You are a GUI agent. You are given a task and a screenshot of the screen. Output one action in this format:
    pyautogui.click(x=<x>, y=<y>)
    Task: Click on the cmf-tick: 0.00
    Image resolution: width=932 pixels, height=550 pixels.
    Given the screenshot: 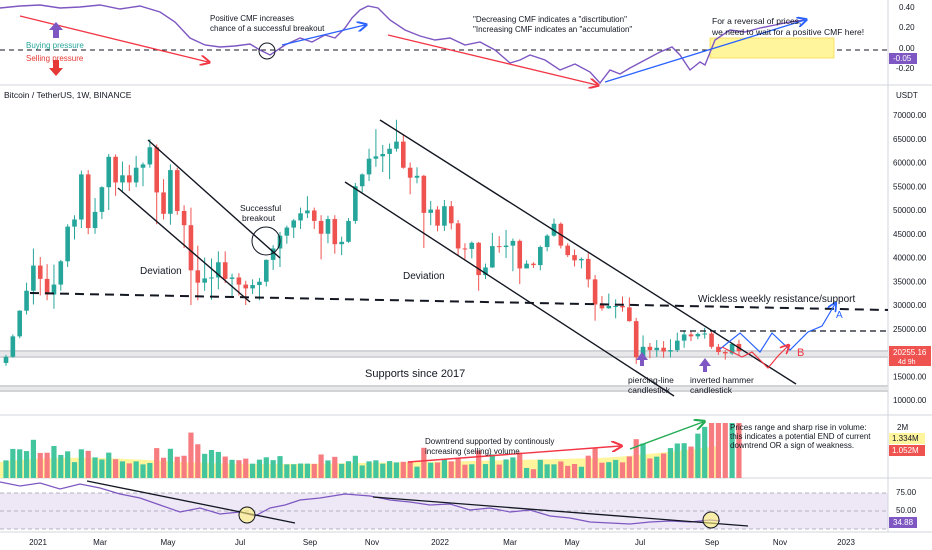 What is the action you would take?
    pyautogui.click(x=907, y=48)
    